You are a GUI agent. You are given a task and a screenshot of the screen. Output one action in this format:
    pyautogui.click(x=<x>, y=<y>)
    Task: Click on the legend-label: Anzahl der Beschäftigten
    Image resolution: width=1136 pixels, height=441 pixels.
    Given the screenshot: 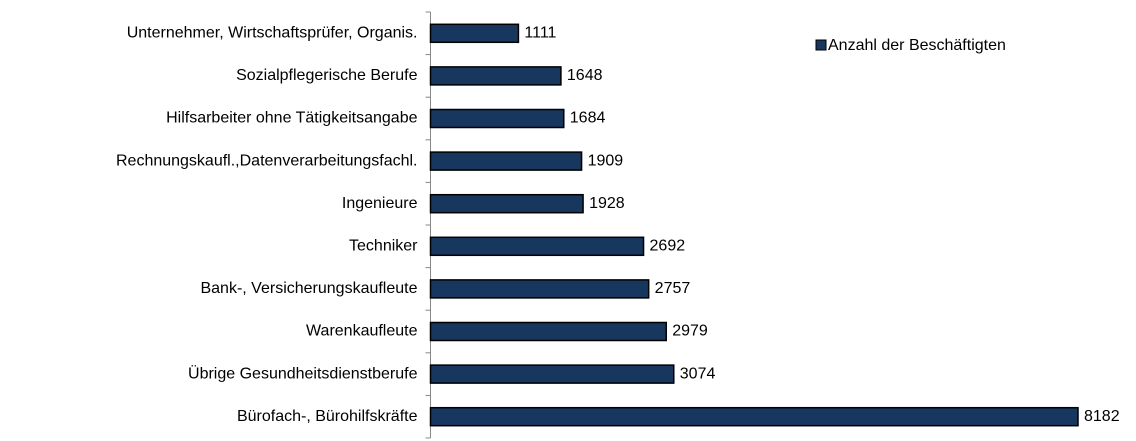 What is the action you would take?
    pyautogui.click(x=917, y=45)
    